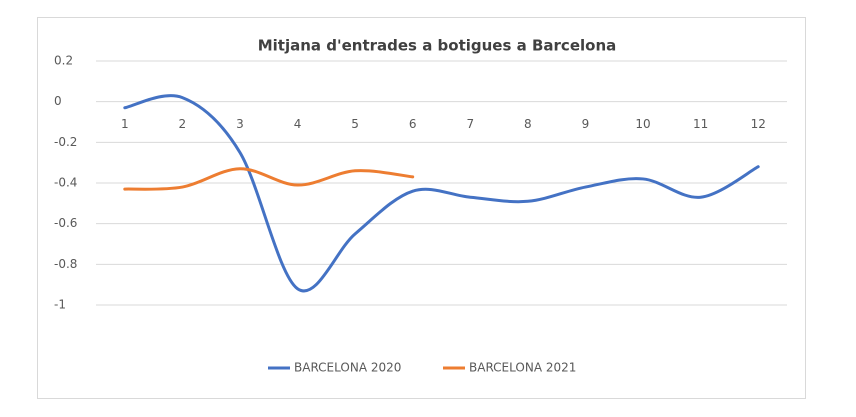 The height and width of the screenshot is (417, 856). What do you see at coordinates (347, 368) in the screenshot?
I see `legend-label: BARCELONA 2020` at bounding box center [347, 368].